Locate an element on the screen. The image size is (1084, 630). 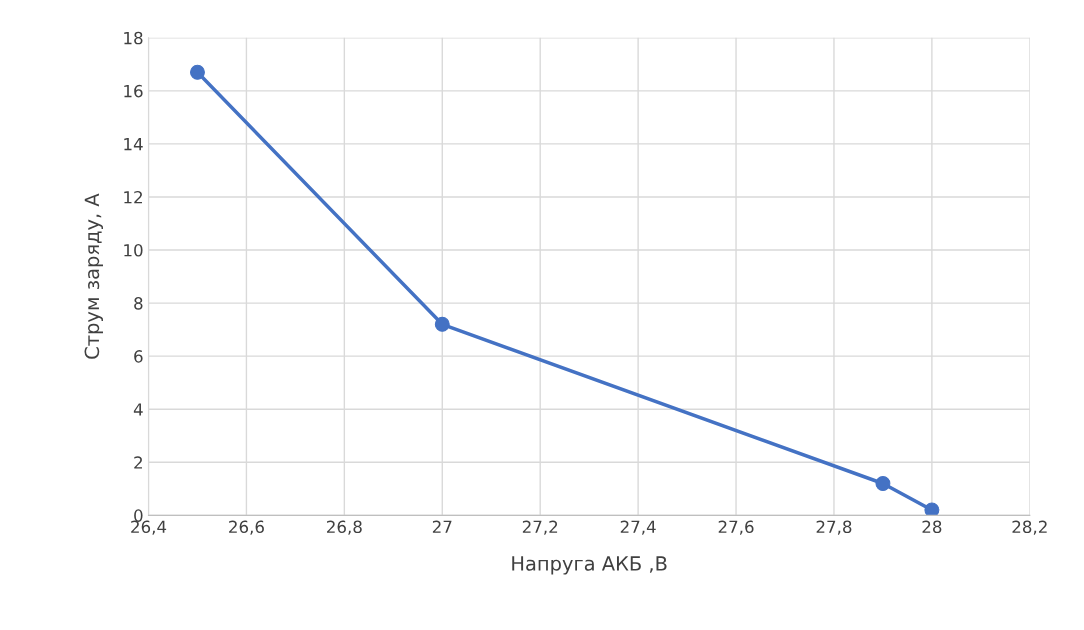
y-tick-label: 14 is located at coordinates (133, 144).